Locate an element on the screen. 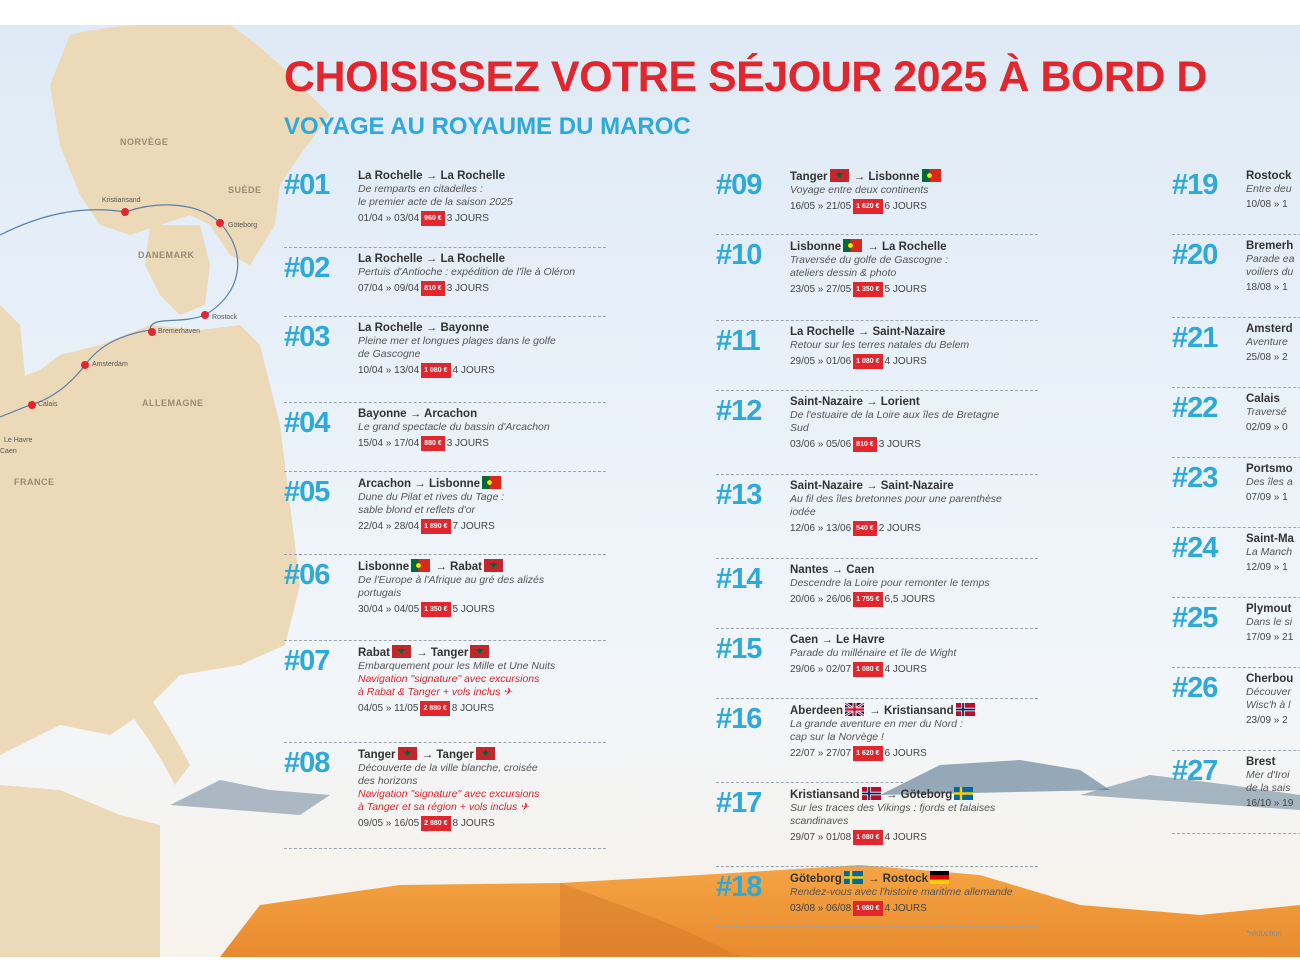  cruise-route: Saint-Ma is located at coordinates (1273, 539).